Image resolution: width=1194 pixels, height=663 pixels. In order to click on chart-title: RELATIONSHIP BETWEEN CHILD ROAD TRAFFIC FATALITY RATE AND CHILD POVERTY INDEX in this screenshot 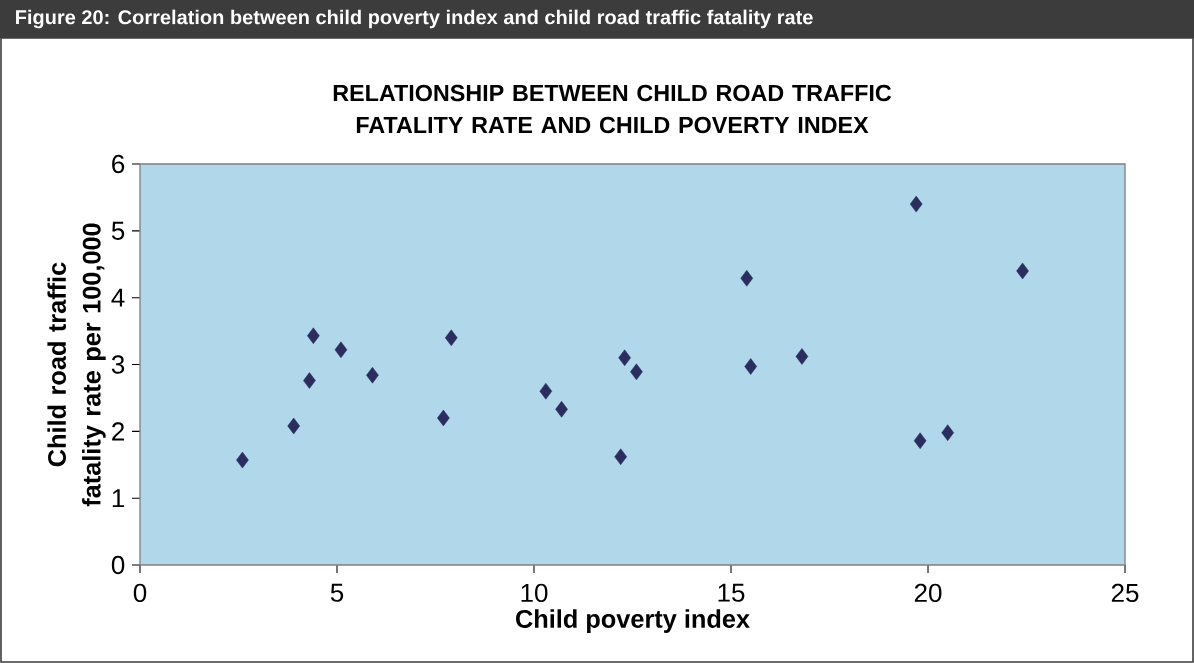, I will do `click(612, 109)`.